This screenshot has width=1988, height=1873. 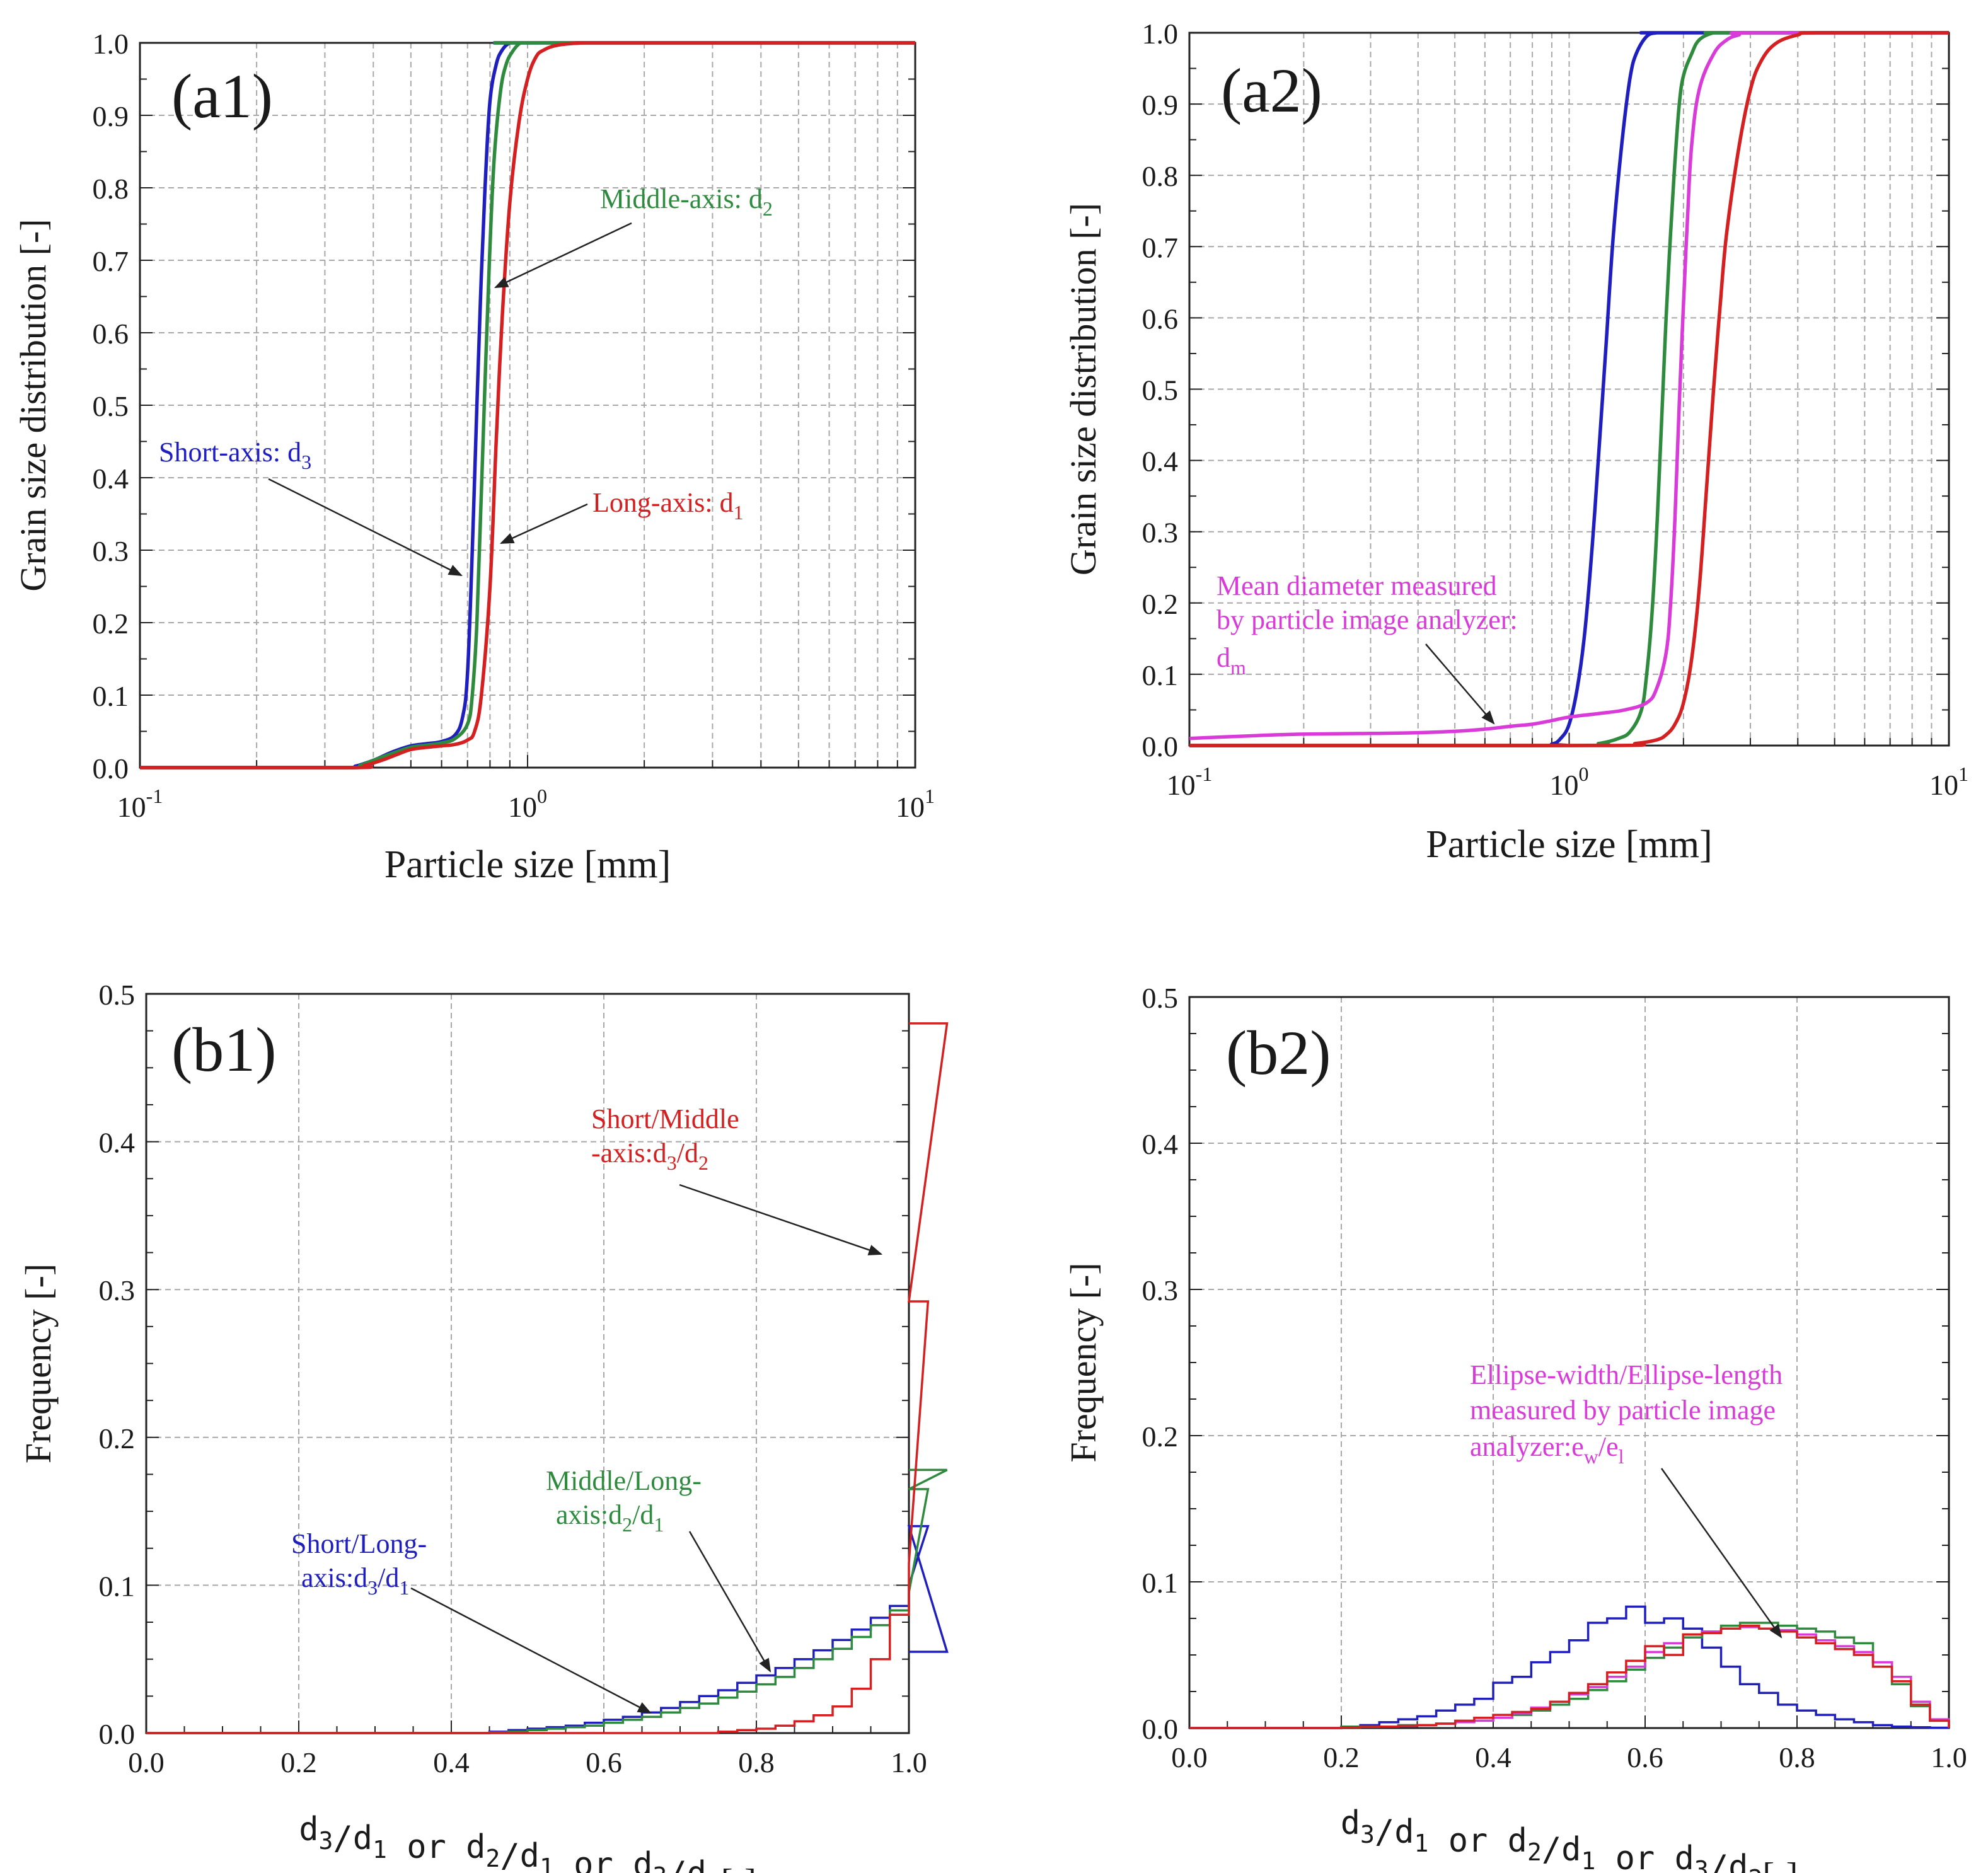 What do you see at coordinates (1547, 1449) in the screenshot?
I see `annotation-text: analyzer:ew/el` at bounding box center [1547, 1449].